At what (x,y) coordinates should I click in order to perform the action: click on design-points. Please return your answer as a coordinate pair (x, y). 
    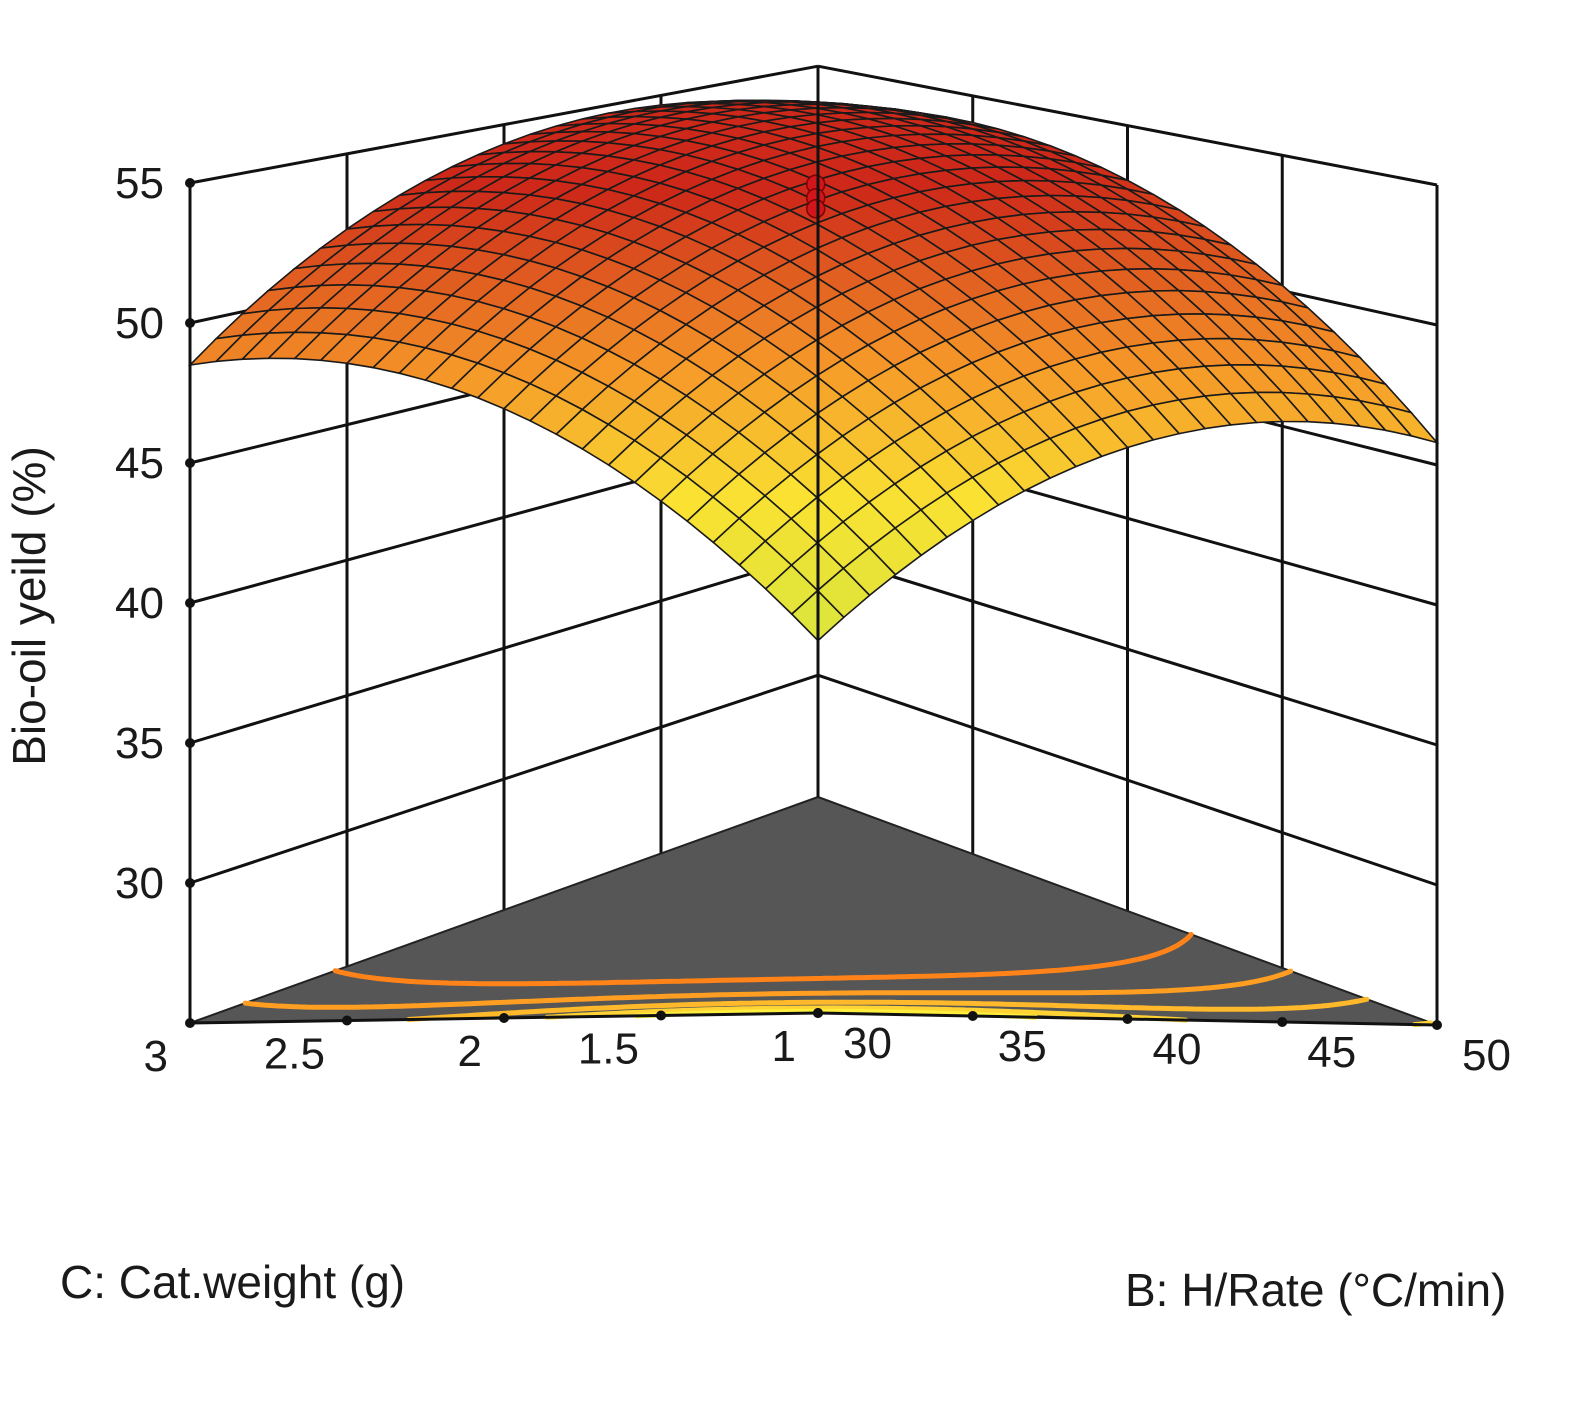
    Looking at the image, I should click on (816, 196).